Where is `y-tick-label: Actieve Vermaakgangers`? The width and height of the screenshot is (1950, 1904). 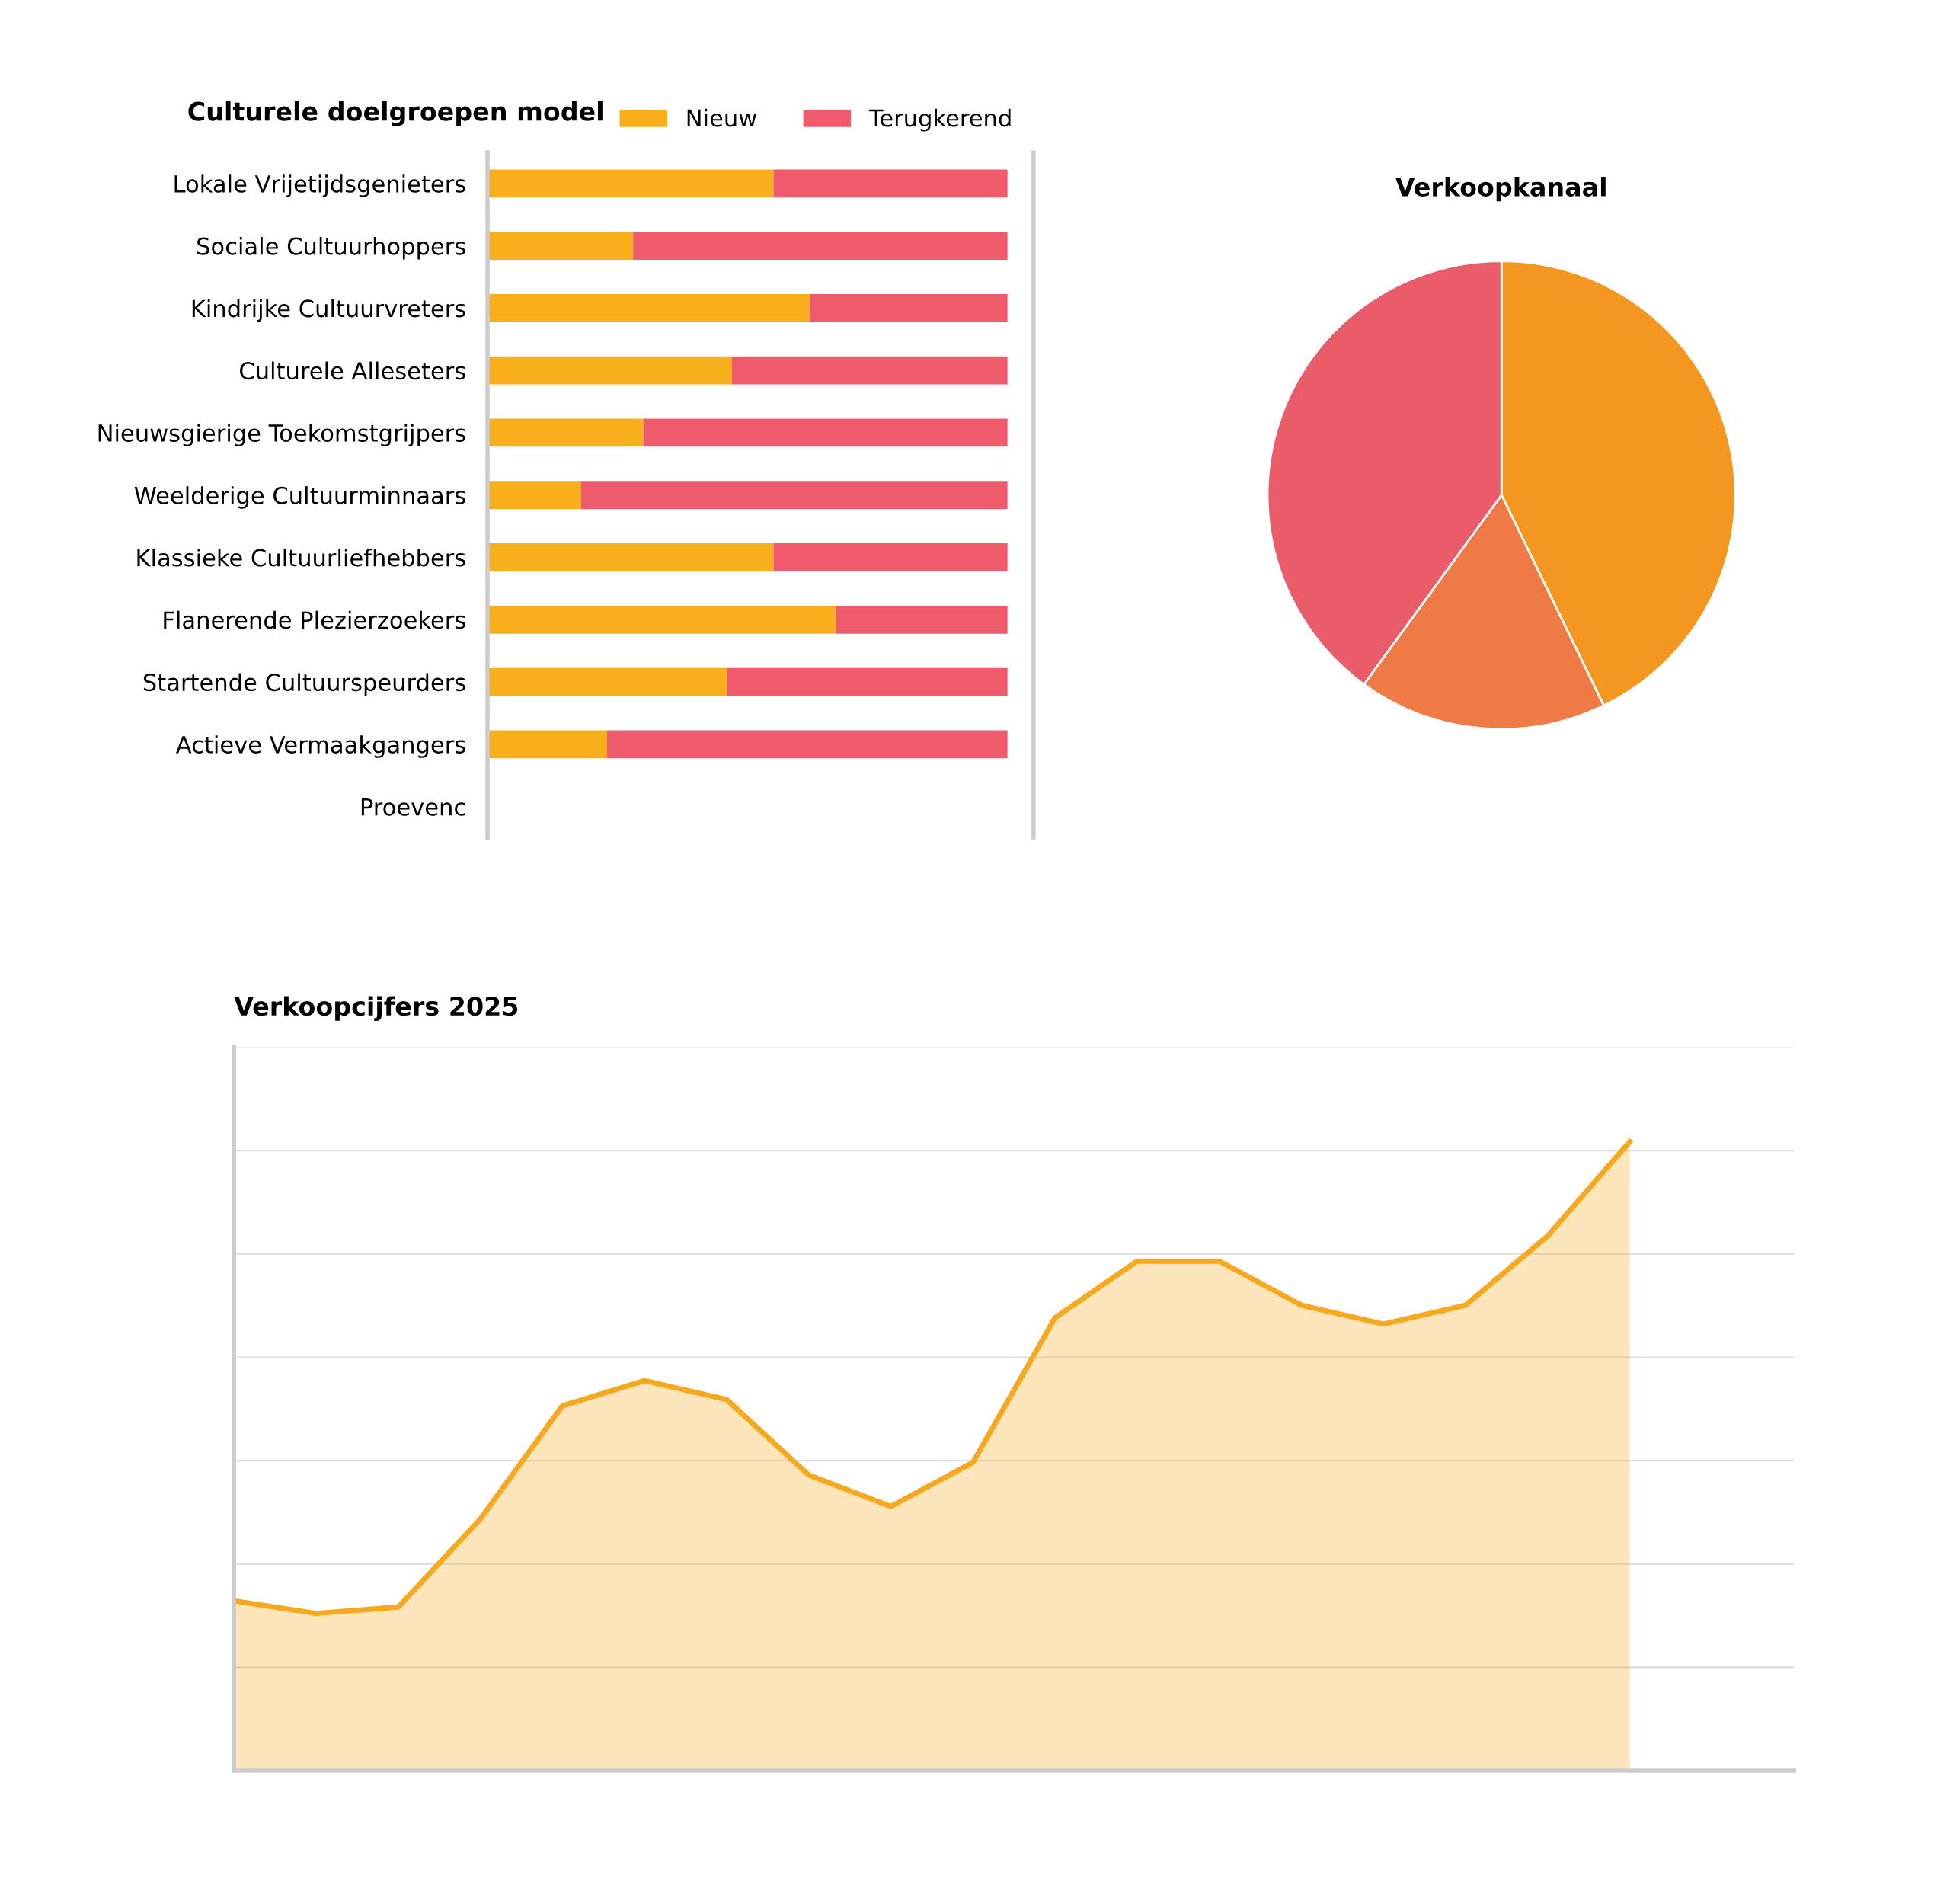 y-tick-label: Actieve Vermaakgangers is located at coordinates (320, 746).